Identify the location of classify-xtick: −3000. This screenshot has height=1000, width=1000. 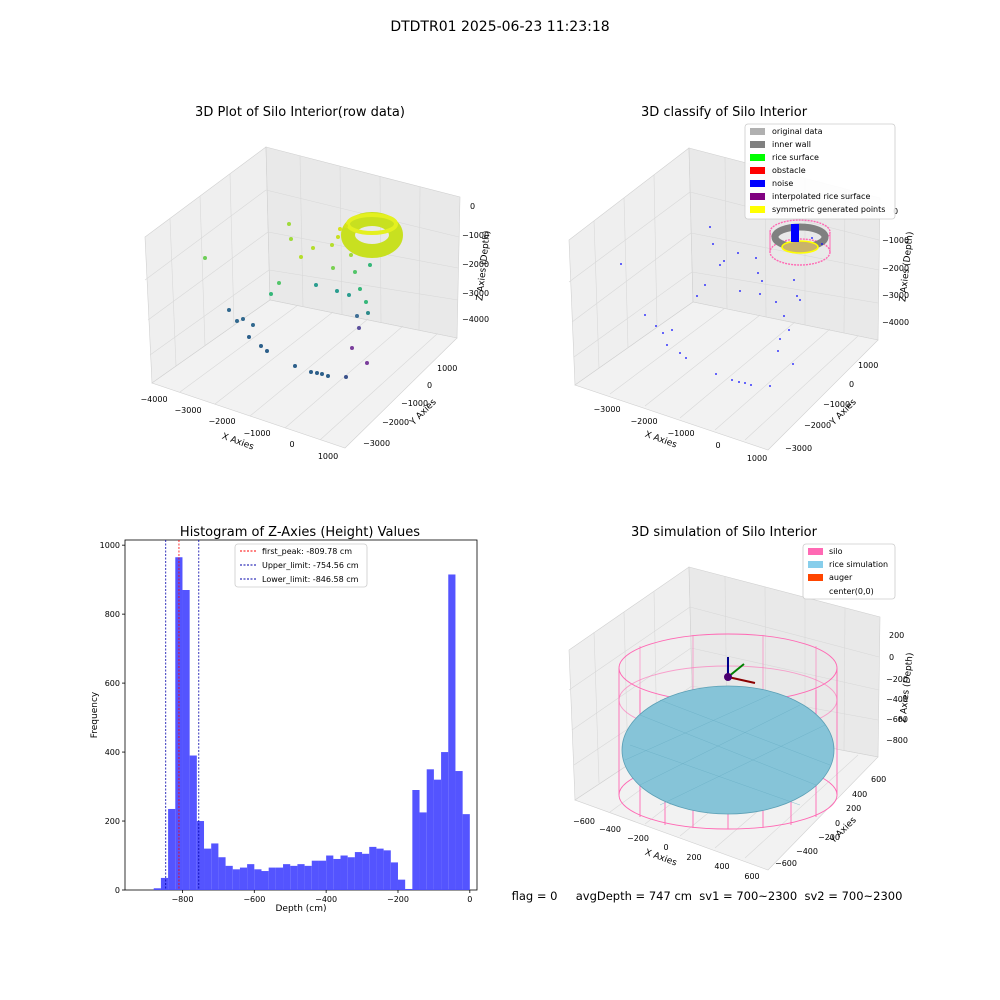
(606, 409).